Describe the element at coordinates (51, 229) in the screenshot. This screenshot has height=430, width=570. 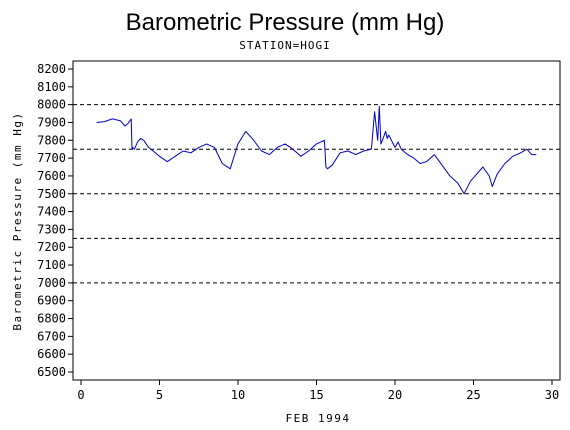
I see `y-tick-label: 7300` at that location.